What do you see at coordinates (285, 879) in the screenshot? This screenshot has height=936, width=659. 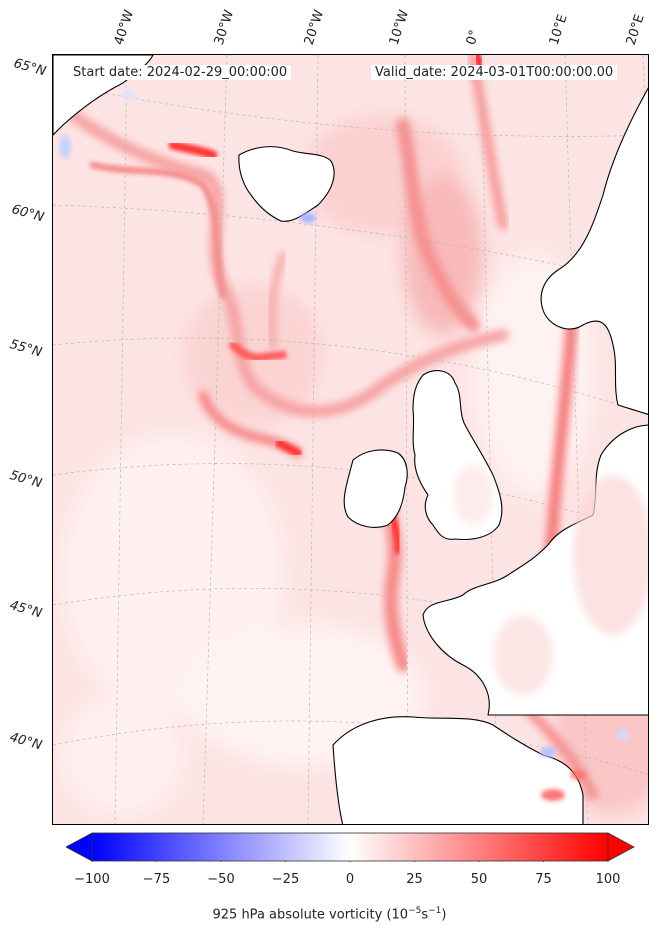 I see `colorbar-tick-label: −25` at bounding box center [285, 879].